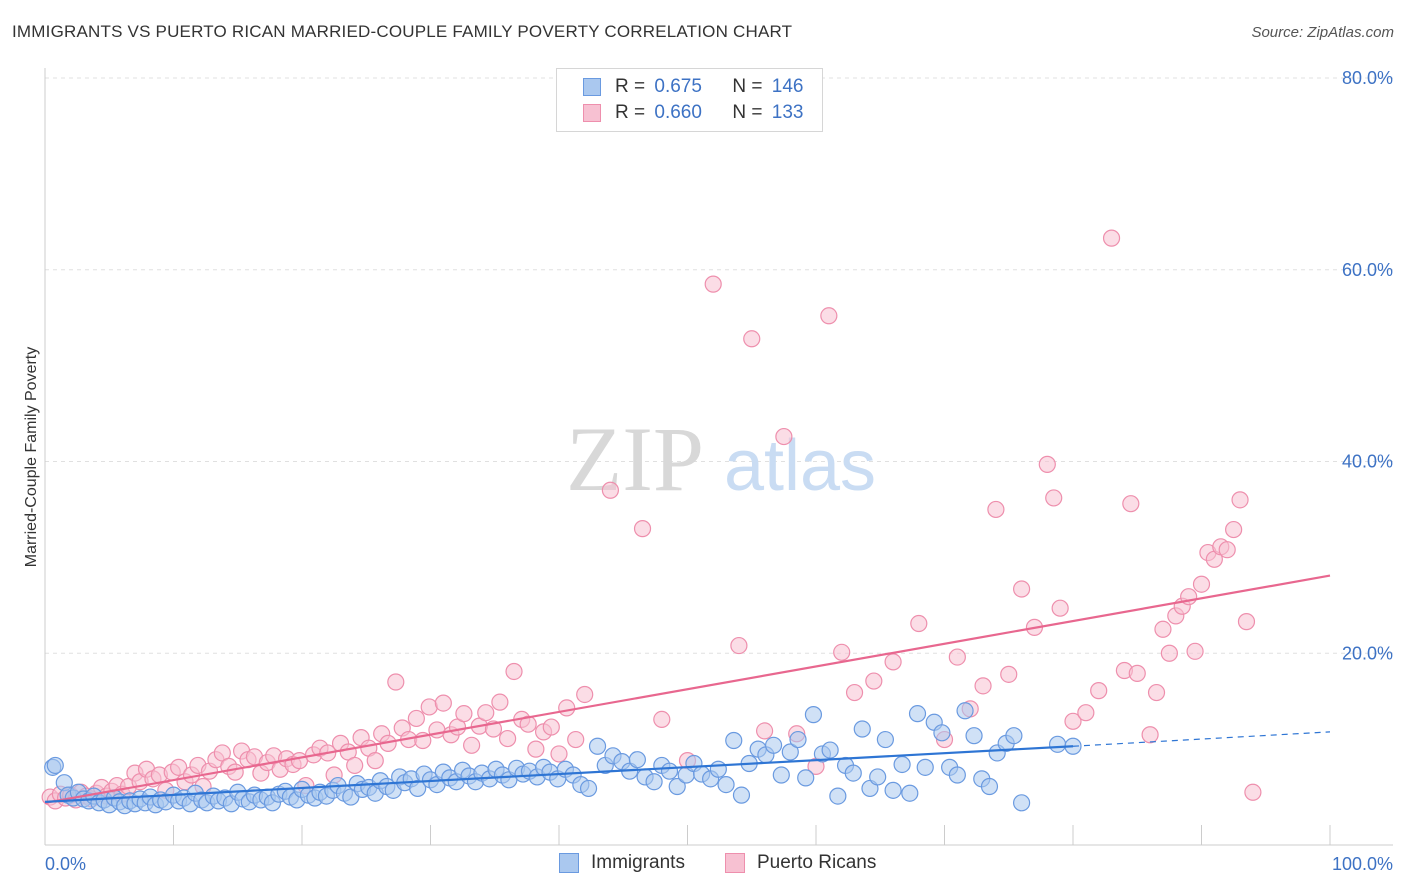 Image resolution: width=1406 pixels, height=892 pixels. Describe the element at coordinates (721, 459) in the screenshot. I see `watermark: ZIP atlas` at that location.